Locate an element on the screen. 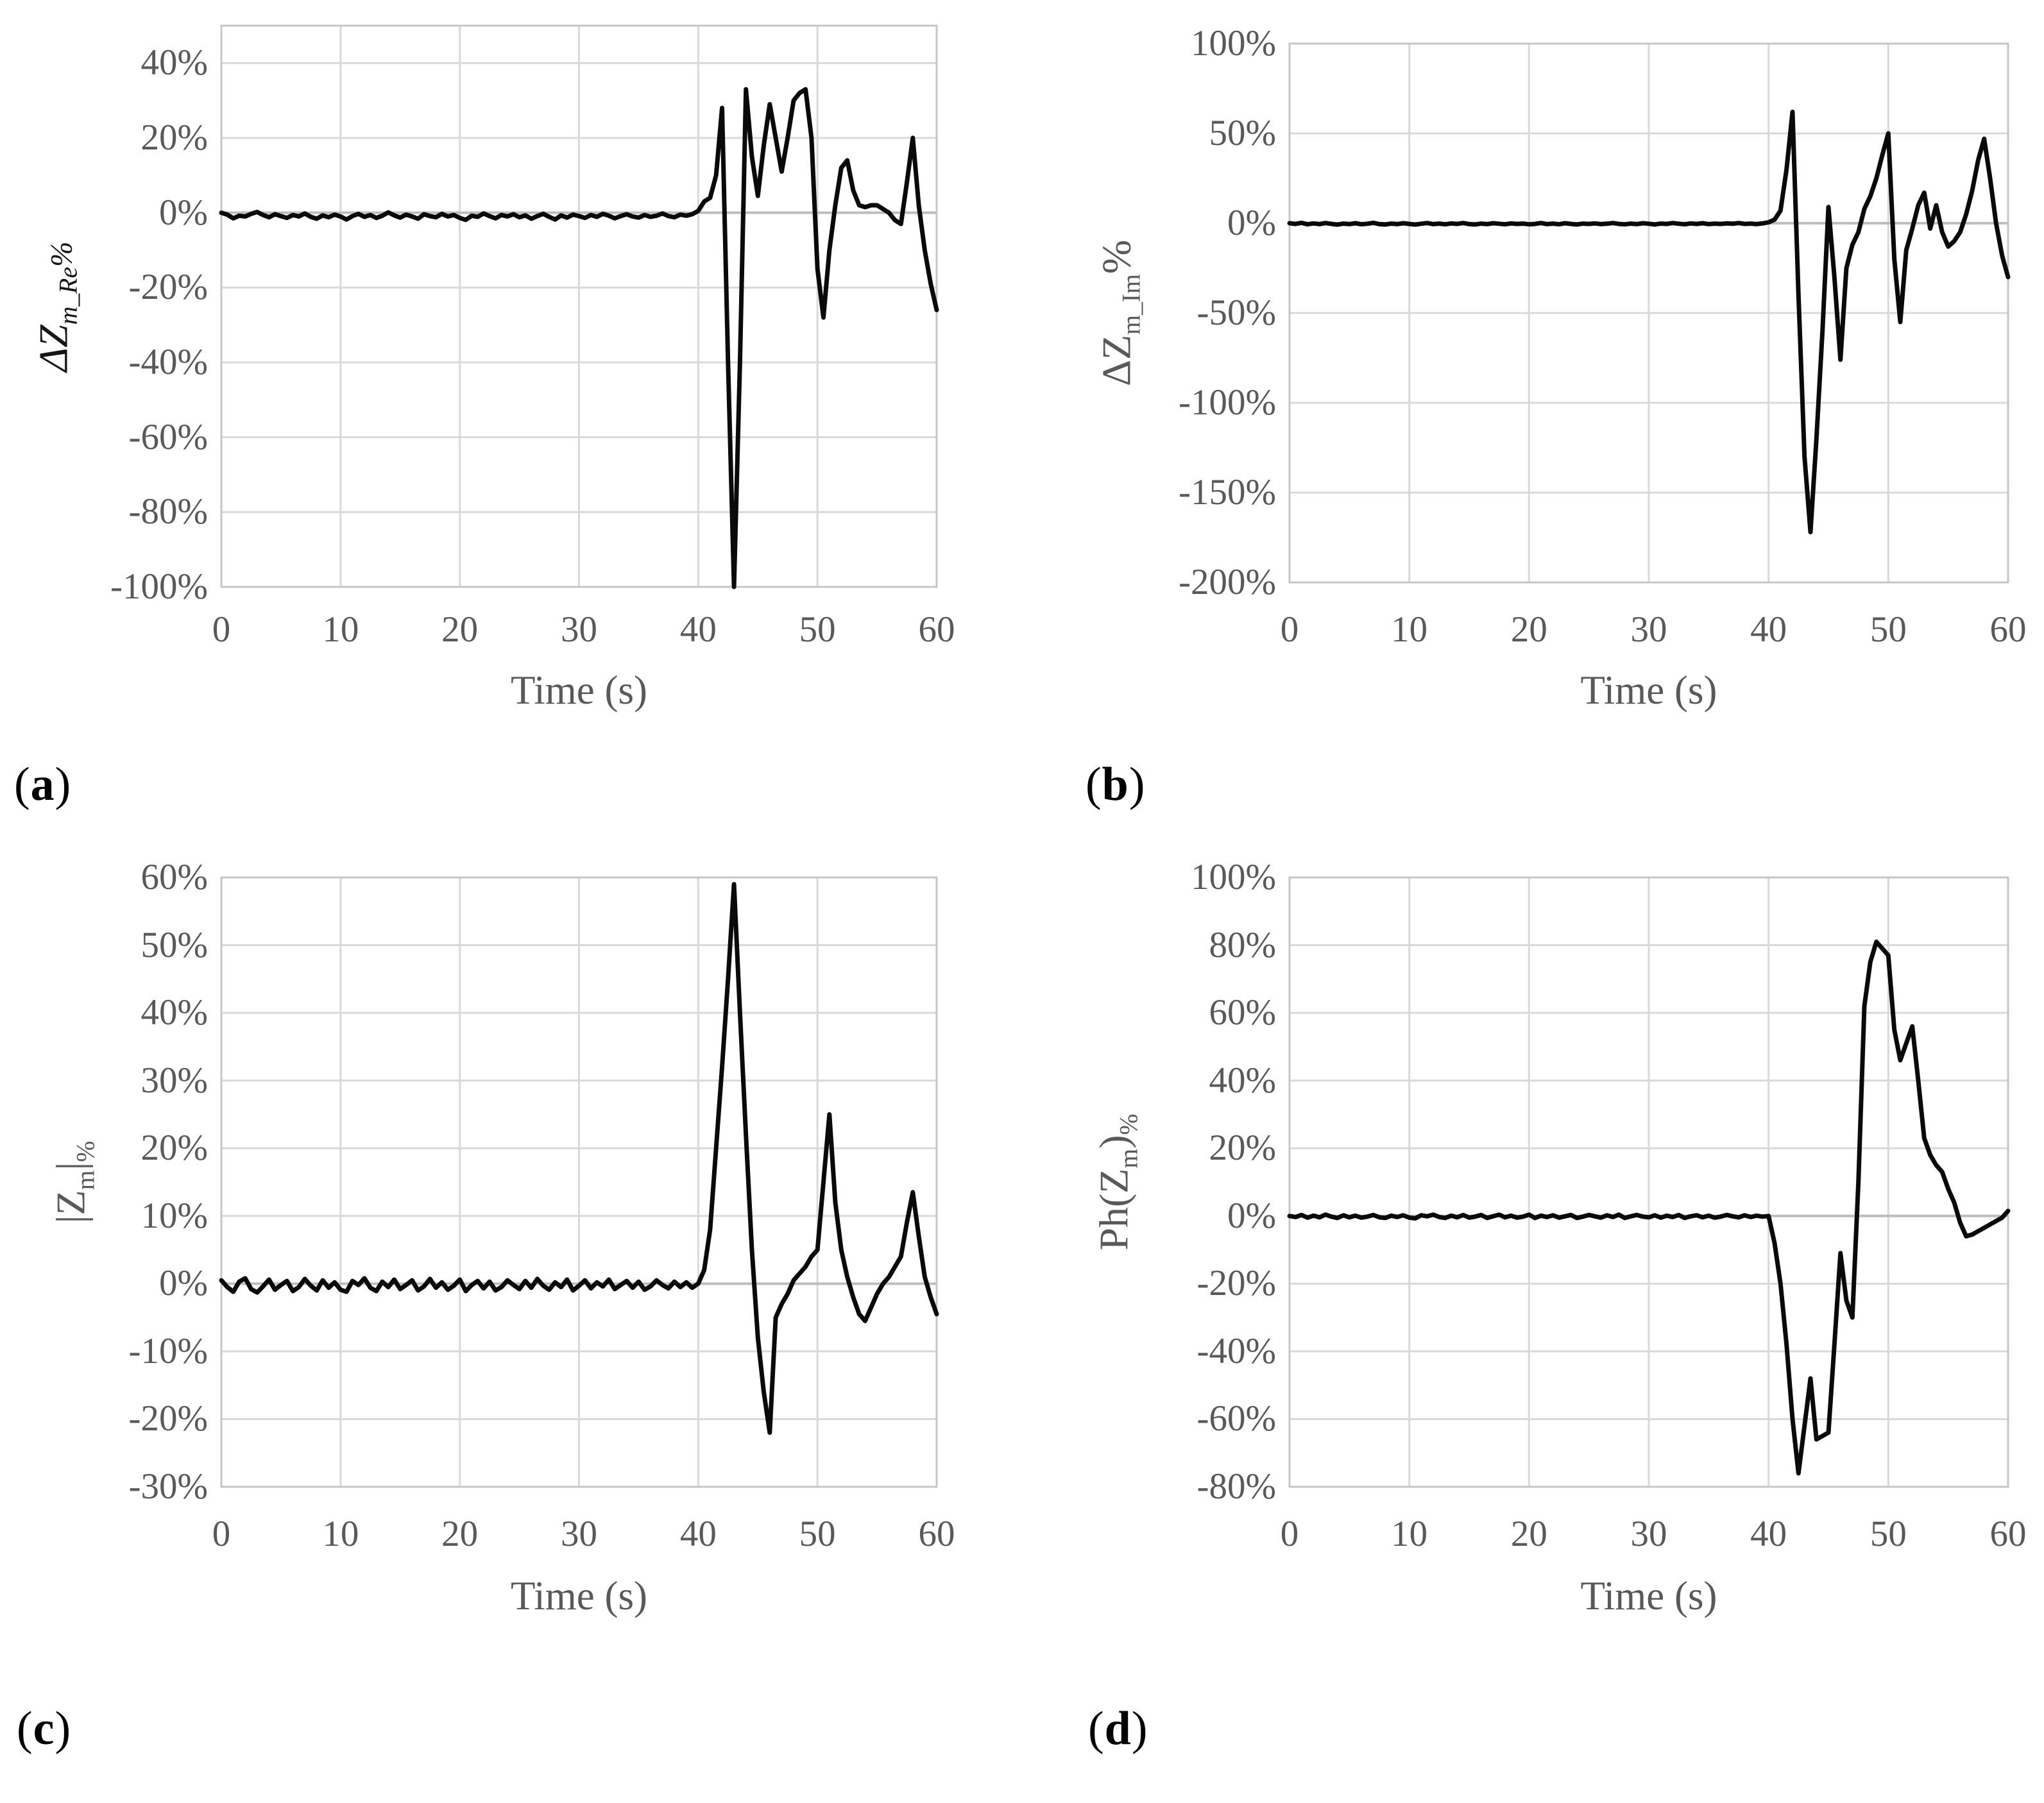  panel-caption-text: c is located at coordinates (44, 1728).